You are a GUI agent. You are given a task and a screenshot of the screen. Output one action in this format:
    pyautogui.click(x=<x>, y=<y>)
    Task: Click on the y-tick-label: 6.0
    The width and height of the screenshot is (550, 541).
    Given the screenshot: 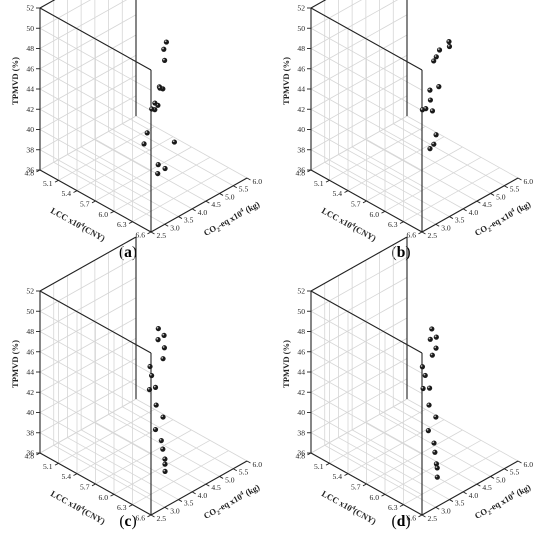 What is the action you would take?
    pyautogui.click(x=529, y=181)
    